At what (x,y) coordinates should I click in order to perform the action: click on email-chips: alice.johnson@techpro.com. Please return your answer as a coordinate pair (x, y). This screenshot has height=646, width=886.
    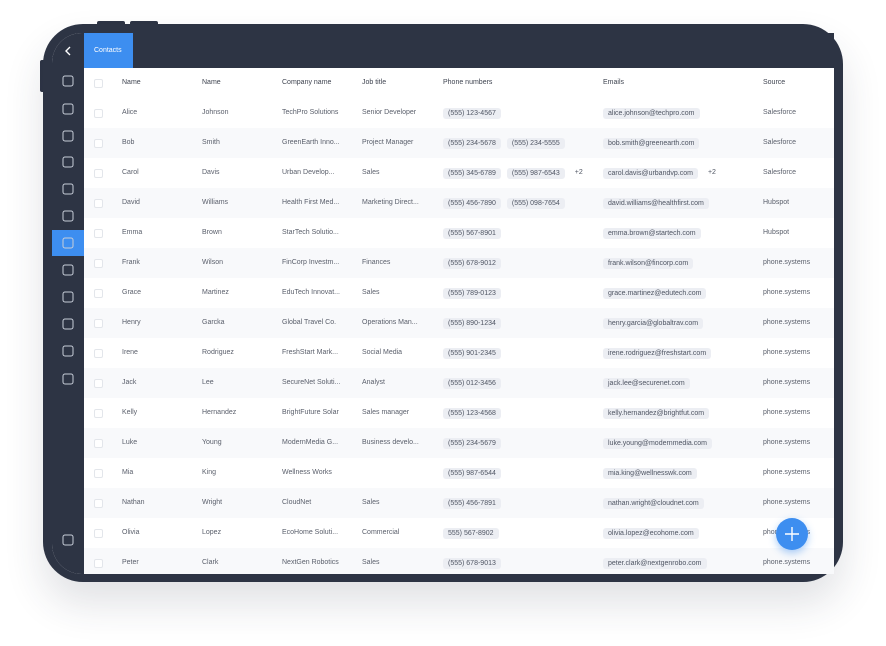
    Looking at the image, I should click on (651, 113).